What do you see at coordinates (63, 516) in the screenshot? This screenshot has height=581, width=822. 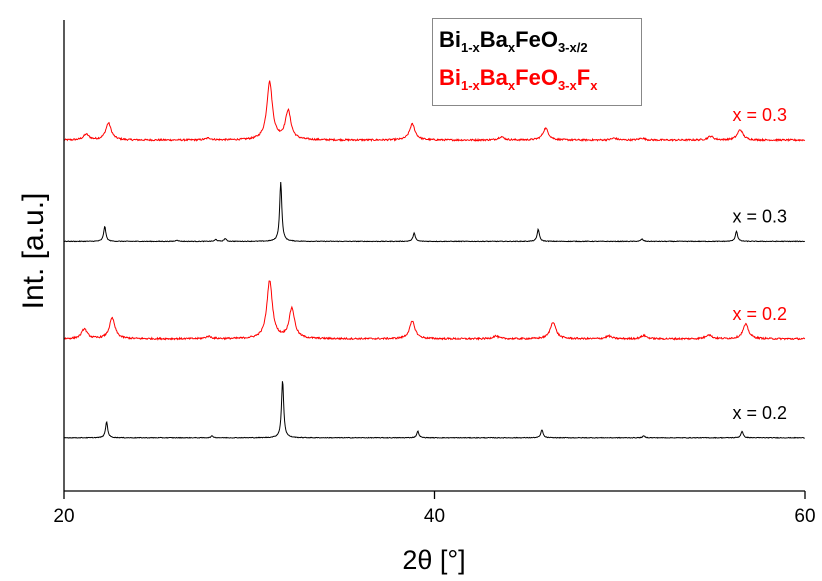 I see `x-tick-label: 20` at bounding box center [63, 516].